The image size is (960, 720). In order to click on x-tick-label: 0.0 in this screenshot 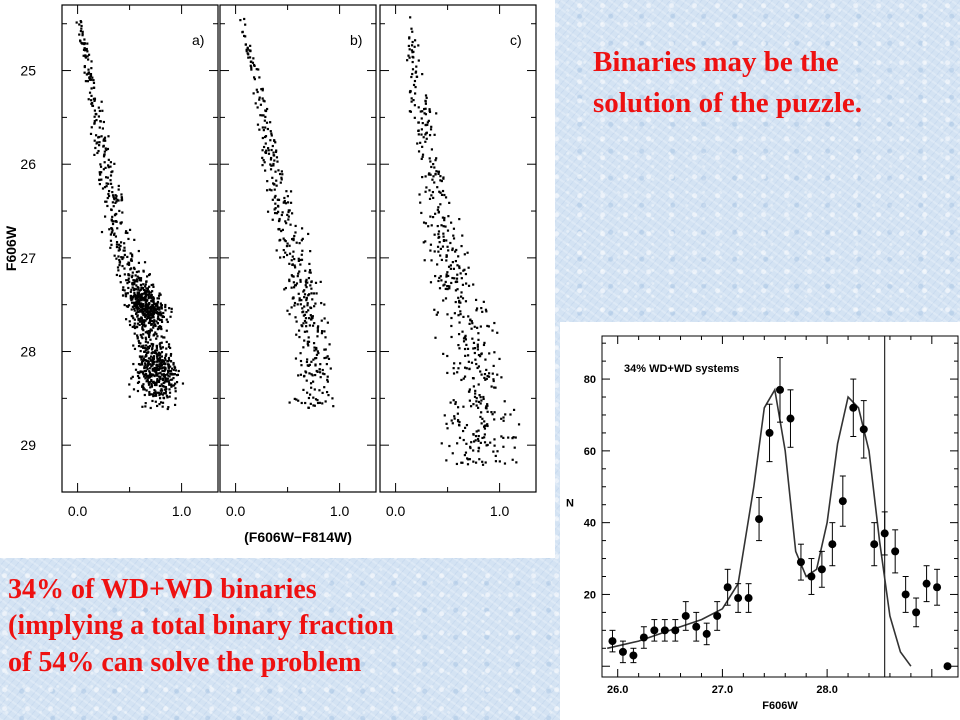, I will do `click(236, 511)`.